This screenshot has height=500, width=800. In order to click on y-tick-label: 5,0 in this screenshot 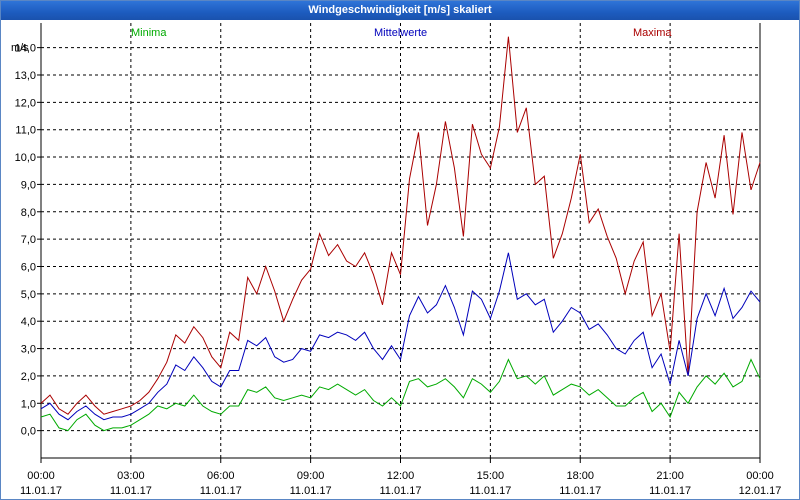, I will do `click(28, 295)`.